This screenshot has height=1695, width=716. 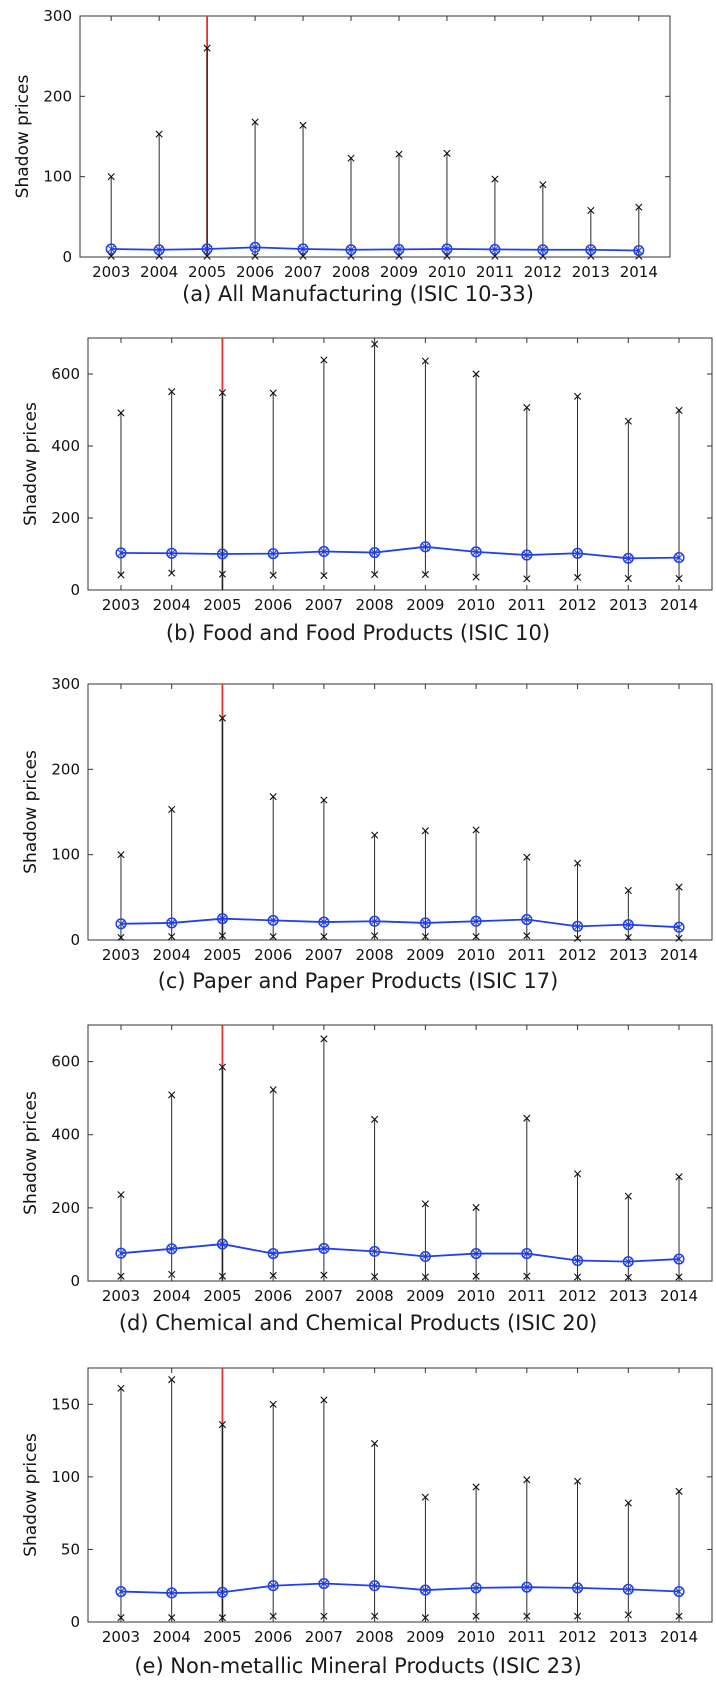 I want to click on y-tick-label: 400, so click(x=65, y=1135).